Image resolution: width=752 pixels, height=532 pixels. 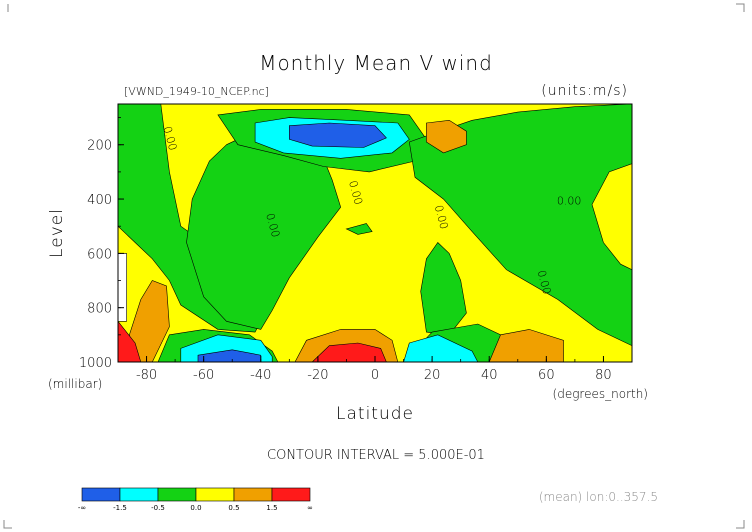 What do you see at coordinates (600, 394) in the screenshot?
I see `x-axis-unit: (degrees_north)` at bounding box center [600, 394].